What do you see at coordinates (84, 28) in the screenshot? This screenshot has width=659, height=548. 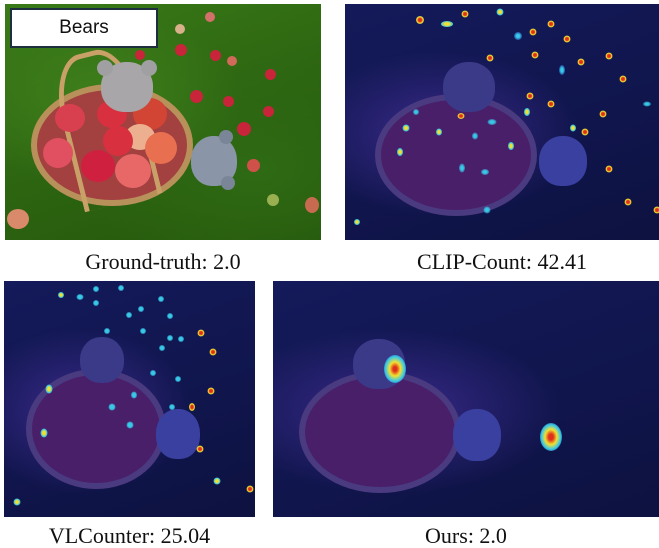 I see `query-label: Bears` at bounding box center [84, 28].